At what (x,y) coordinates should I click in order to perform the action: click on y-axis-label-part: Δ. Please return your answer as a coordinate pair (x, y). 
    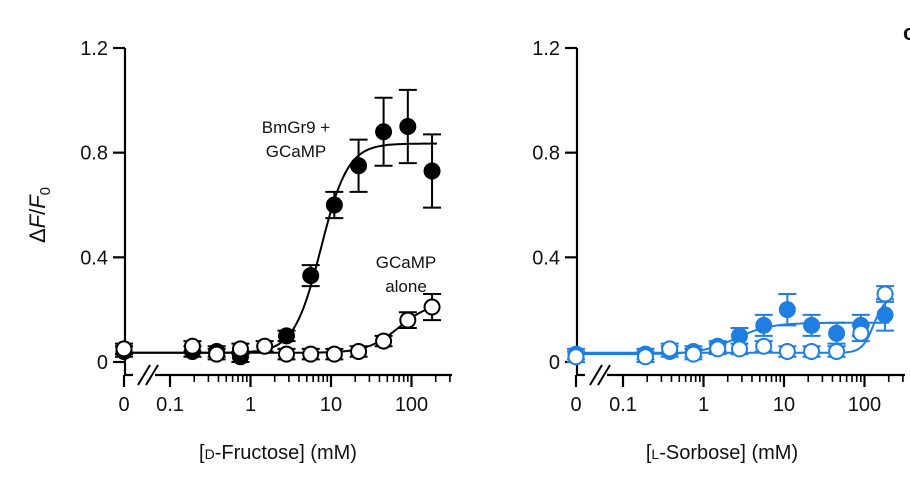
    Looking at the image, I should click on (37, 235).